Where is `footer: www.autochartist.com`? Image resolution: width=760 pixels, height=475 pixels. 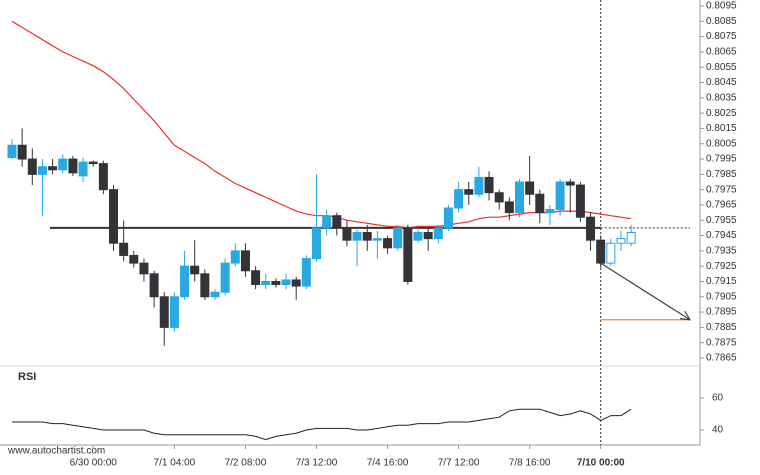
footer: www.autochartist.com is located at coordinates (56, 451).